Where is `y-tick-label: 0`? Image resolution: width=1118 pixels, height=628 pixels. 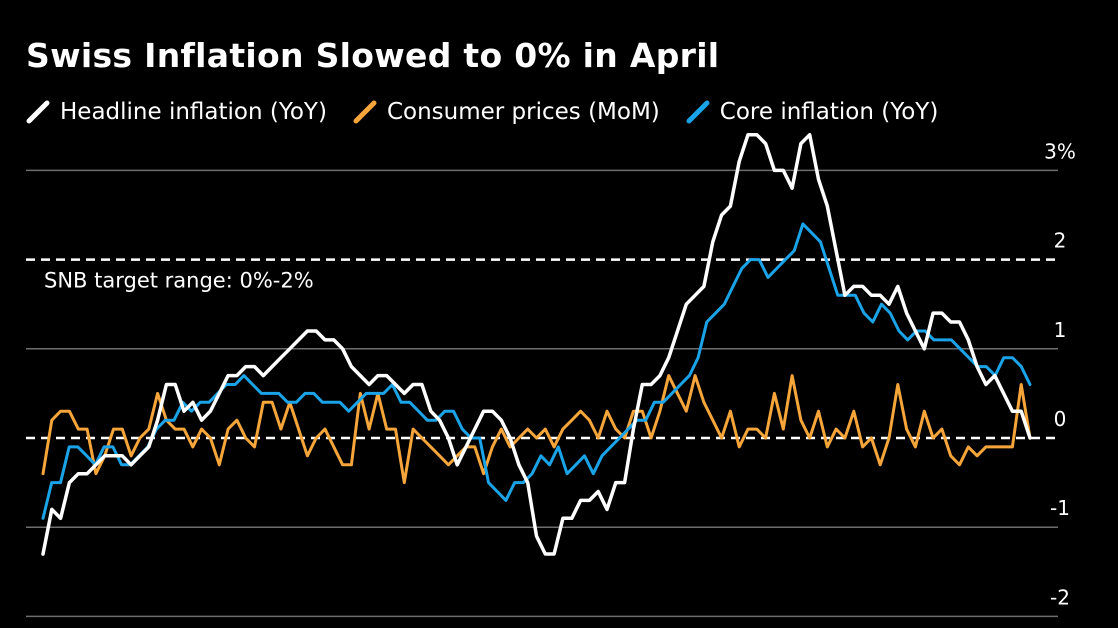
y-tick-label: 0 is located at coordinates (1060, 419).